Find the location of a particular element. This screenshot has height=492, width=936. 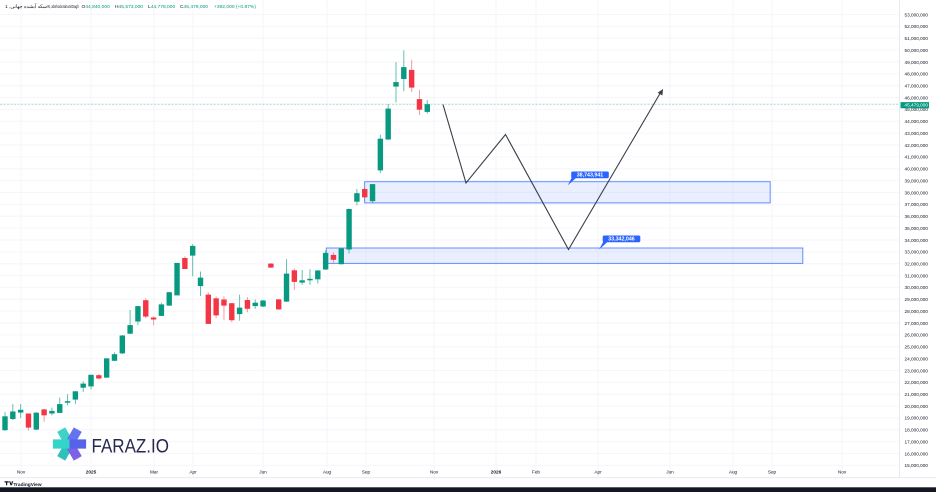

svg-text: سکه آبشده جهانی, 1 is located at coordinates (26, 6).